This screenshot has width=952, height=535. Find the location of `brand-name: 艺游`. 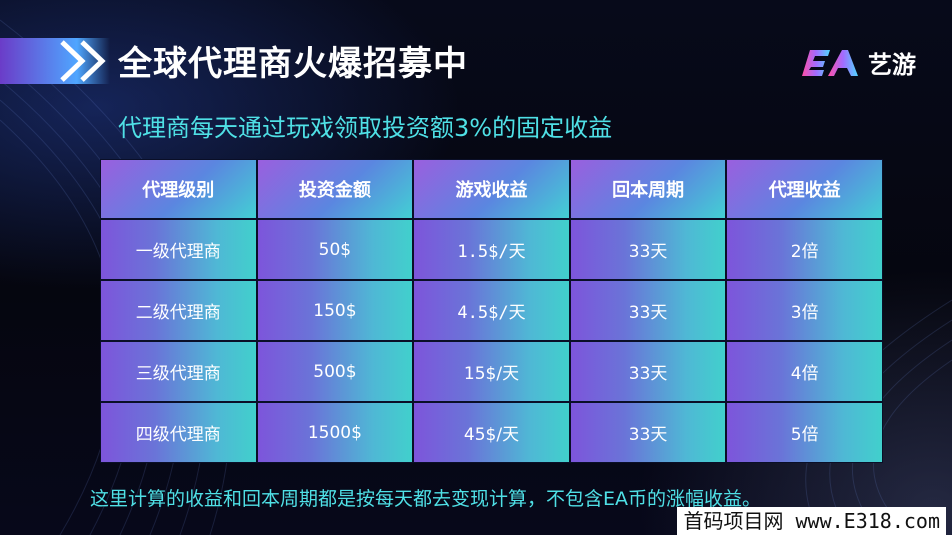

brand-name: 艺游 is located at coordinates (892, 65).